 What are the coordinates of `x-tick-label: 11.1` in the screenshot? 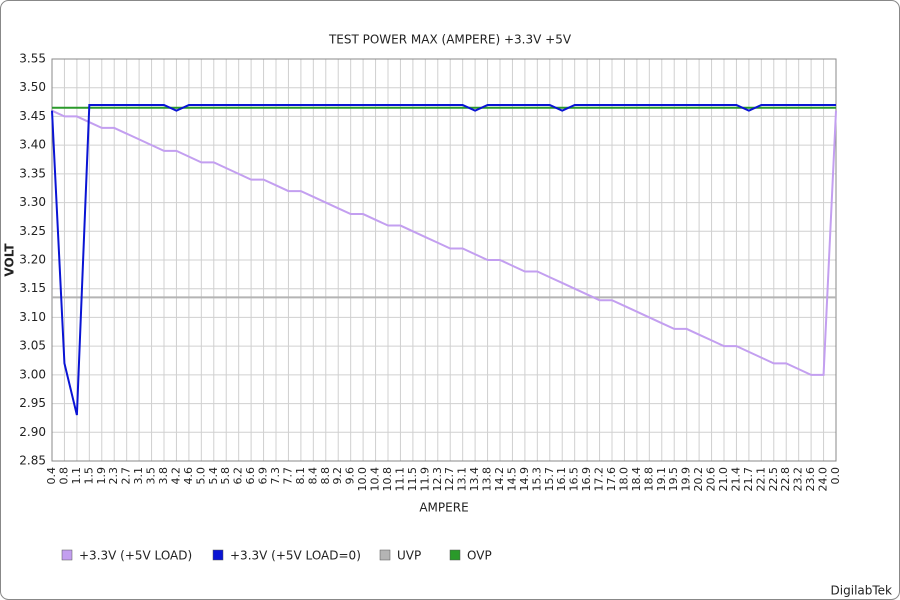 It's located at (399, 479).